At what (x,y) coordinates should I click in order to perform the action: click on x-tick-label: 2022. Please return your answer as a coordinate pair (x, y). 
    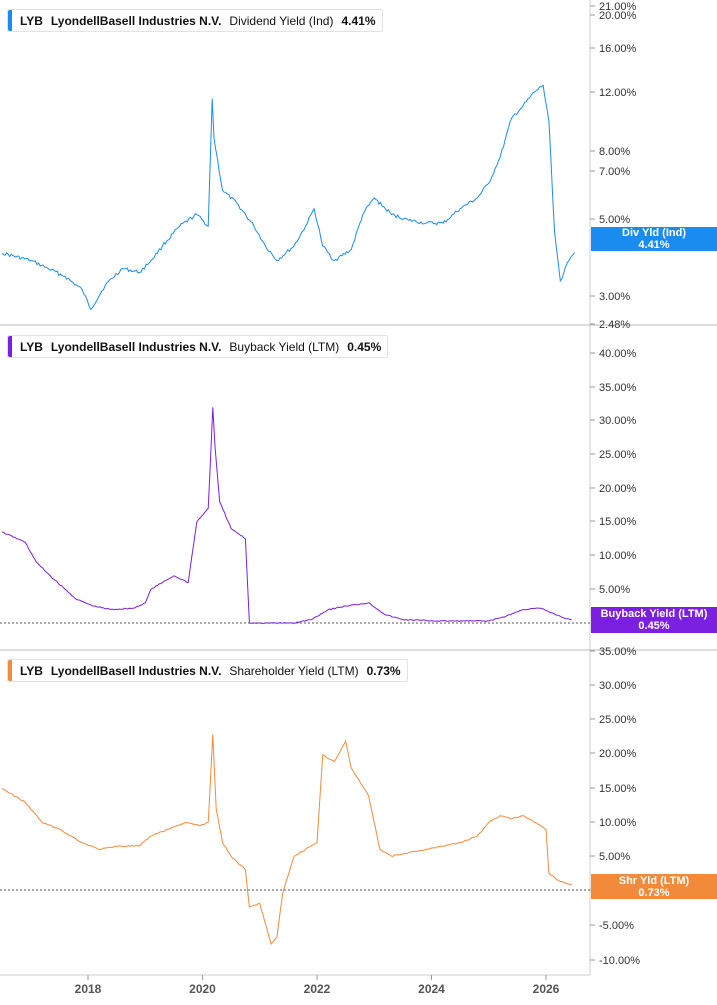
    Looking at the image, I should click on (317, 989).